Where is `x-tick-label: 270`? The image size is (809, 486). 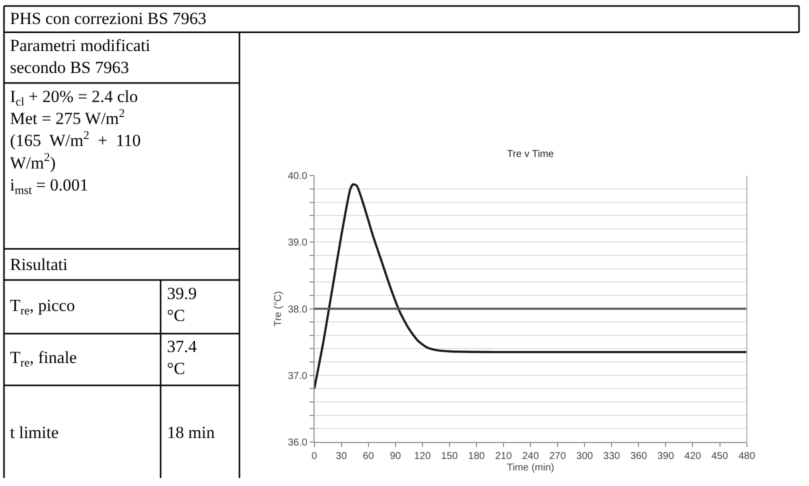 x-tick-label: 270 is located at coordinates (557, 456).